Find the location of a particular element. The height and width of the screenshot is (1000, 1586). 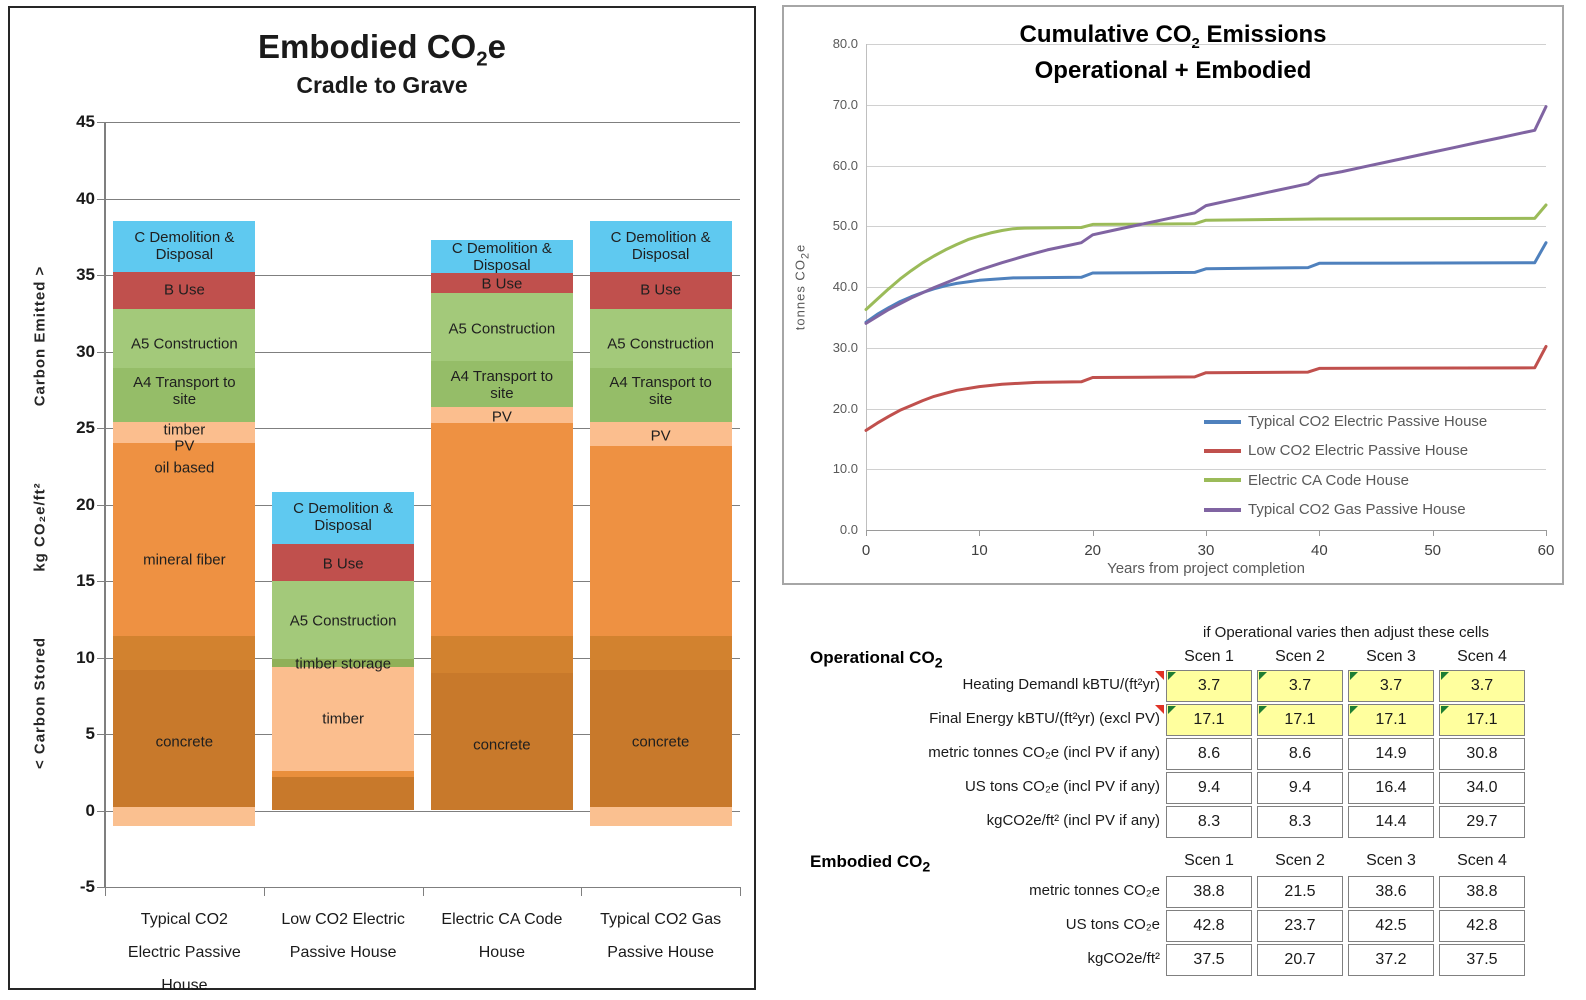

y-tick-label: 50.0 is located at coordinates (845, 226).